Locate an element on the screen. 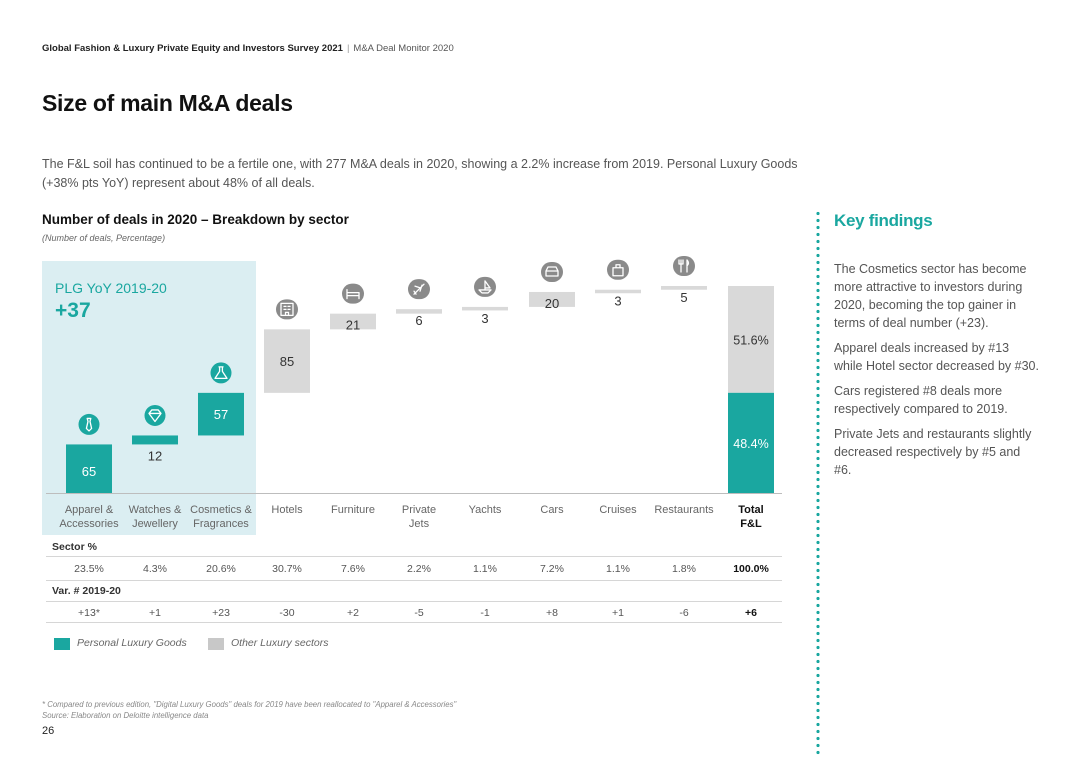 This screenshot has width=1080, height=763. table-cell: 30.7% is located at coordinates (287, 569).